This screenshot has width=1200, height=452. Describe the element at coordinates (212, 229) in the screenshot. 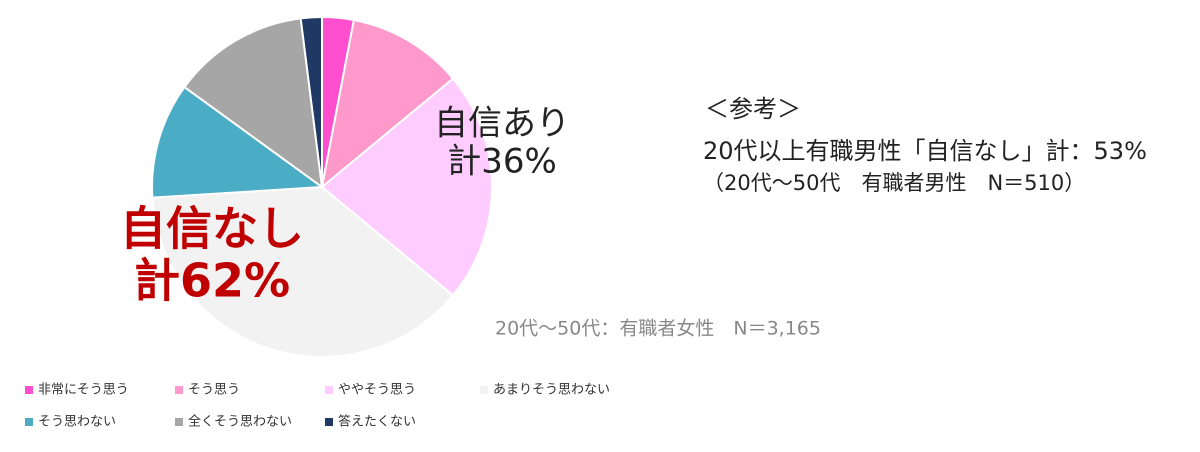

I see `annotation: 自信なし` at that location.